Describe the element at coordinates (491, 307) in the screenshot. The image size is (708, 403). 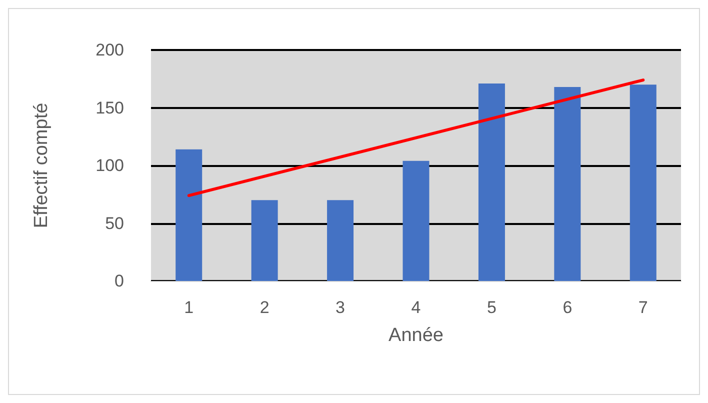
I see `x-tick-label: 5` at that location.